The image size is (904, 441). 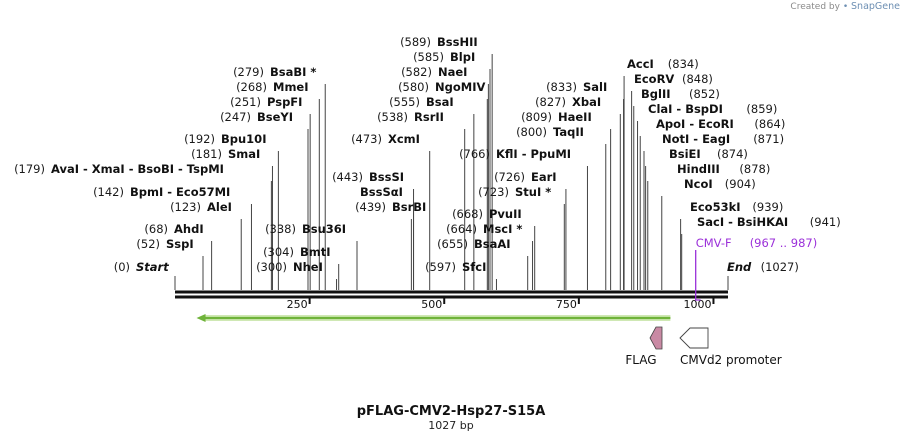 What do you see at coordinates (410, 117) in the screenshot?
I see `restriction-site-label: (538) RsrII` at bounding box center [410, 117].